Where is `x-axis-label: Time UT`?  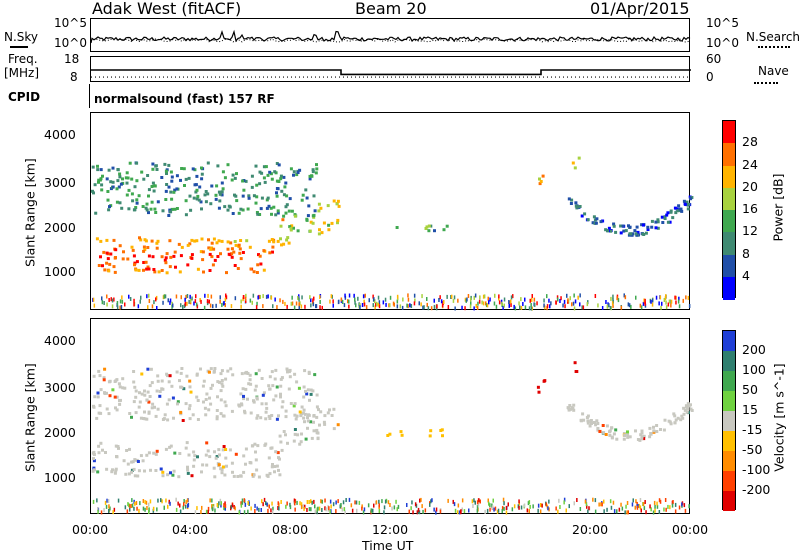 x-axis-label: Time UT is located at coordinates (388, 545).